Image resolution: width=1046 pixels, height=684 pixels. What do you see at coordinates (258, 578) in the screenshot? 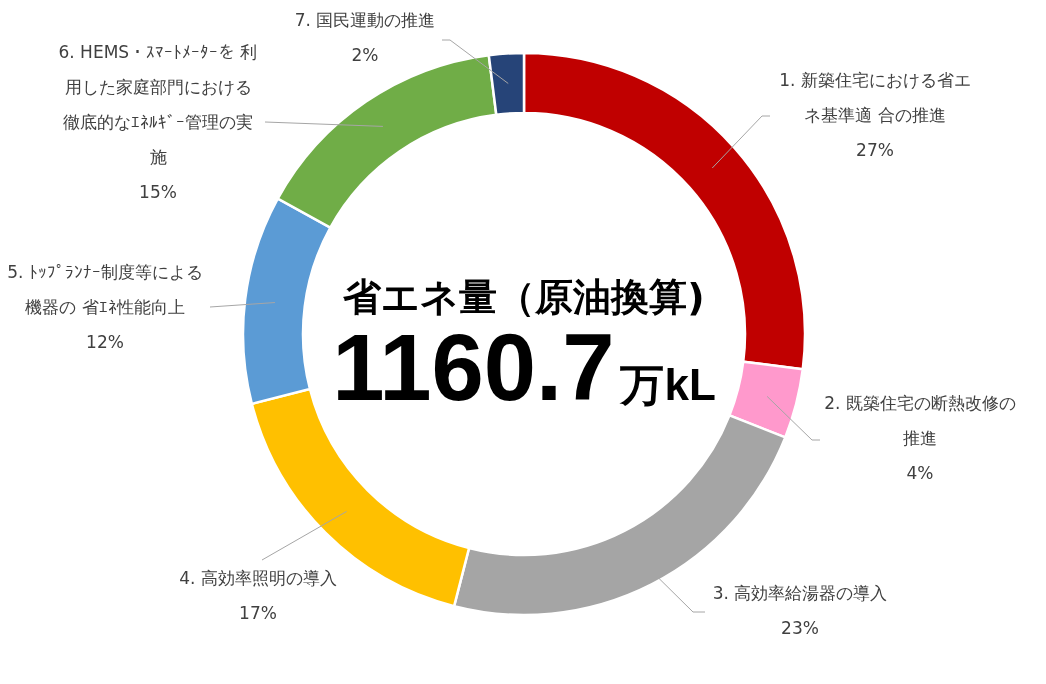
I see `slice-label: 4. 高効率照明の導入` at bounding box center [258, 578].